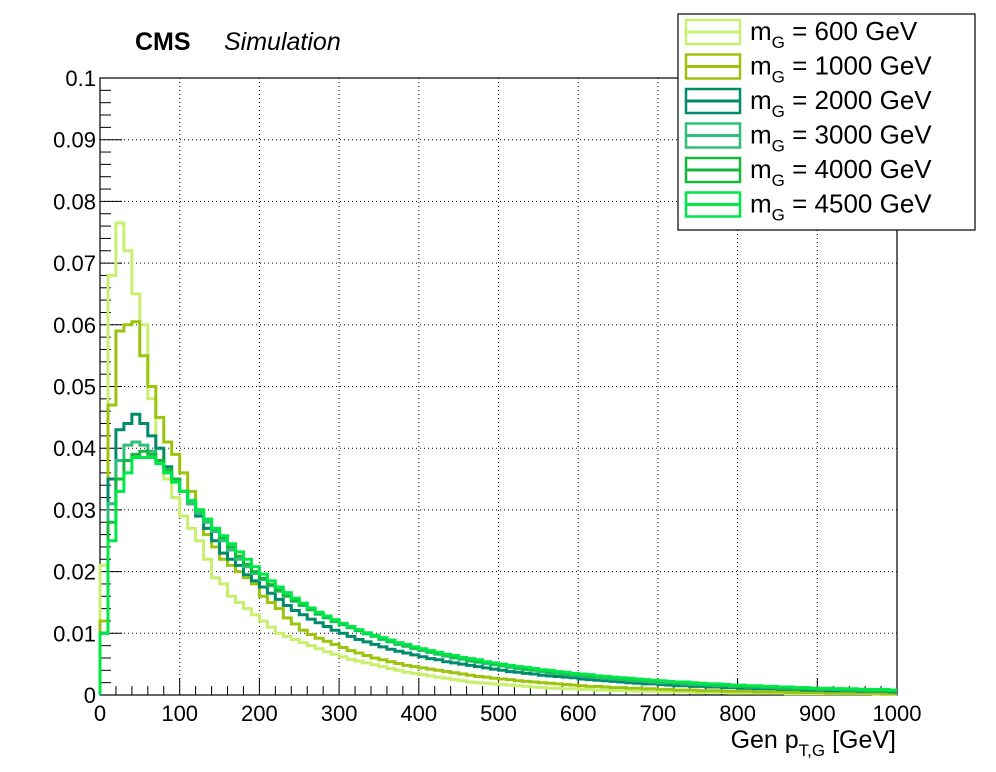 This screenshot has width=996, height=772. I want to click on y-tick-label: 0.07, so click(74, 263).